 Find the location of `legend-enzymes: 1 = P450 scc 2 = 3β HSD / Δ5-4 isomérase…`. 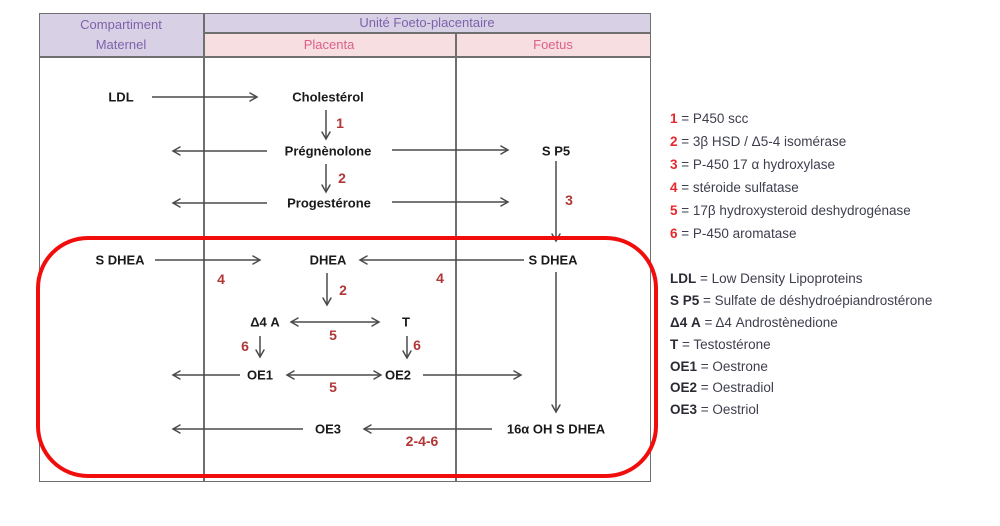

legend-enzymes: 1 = P450 scc 2 = 3β HSD / Δ5-4 isomérase… is located at coordinates (790, 176).